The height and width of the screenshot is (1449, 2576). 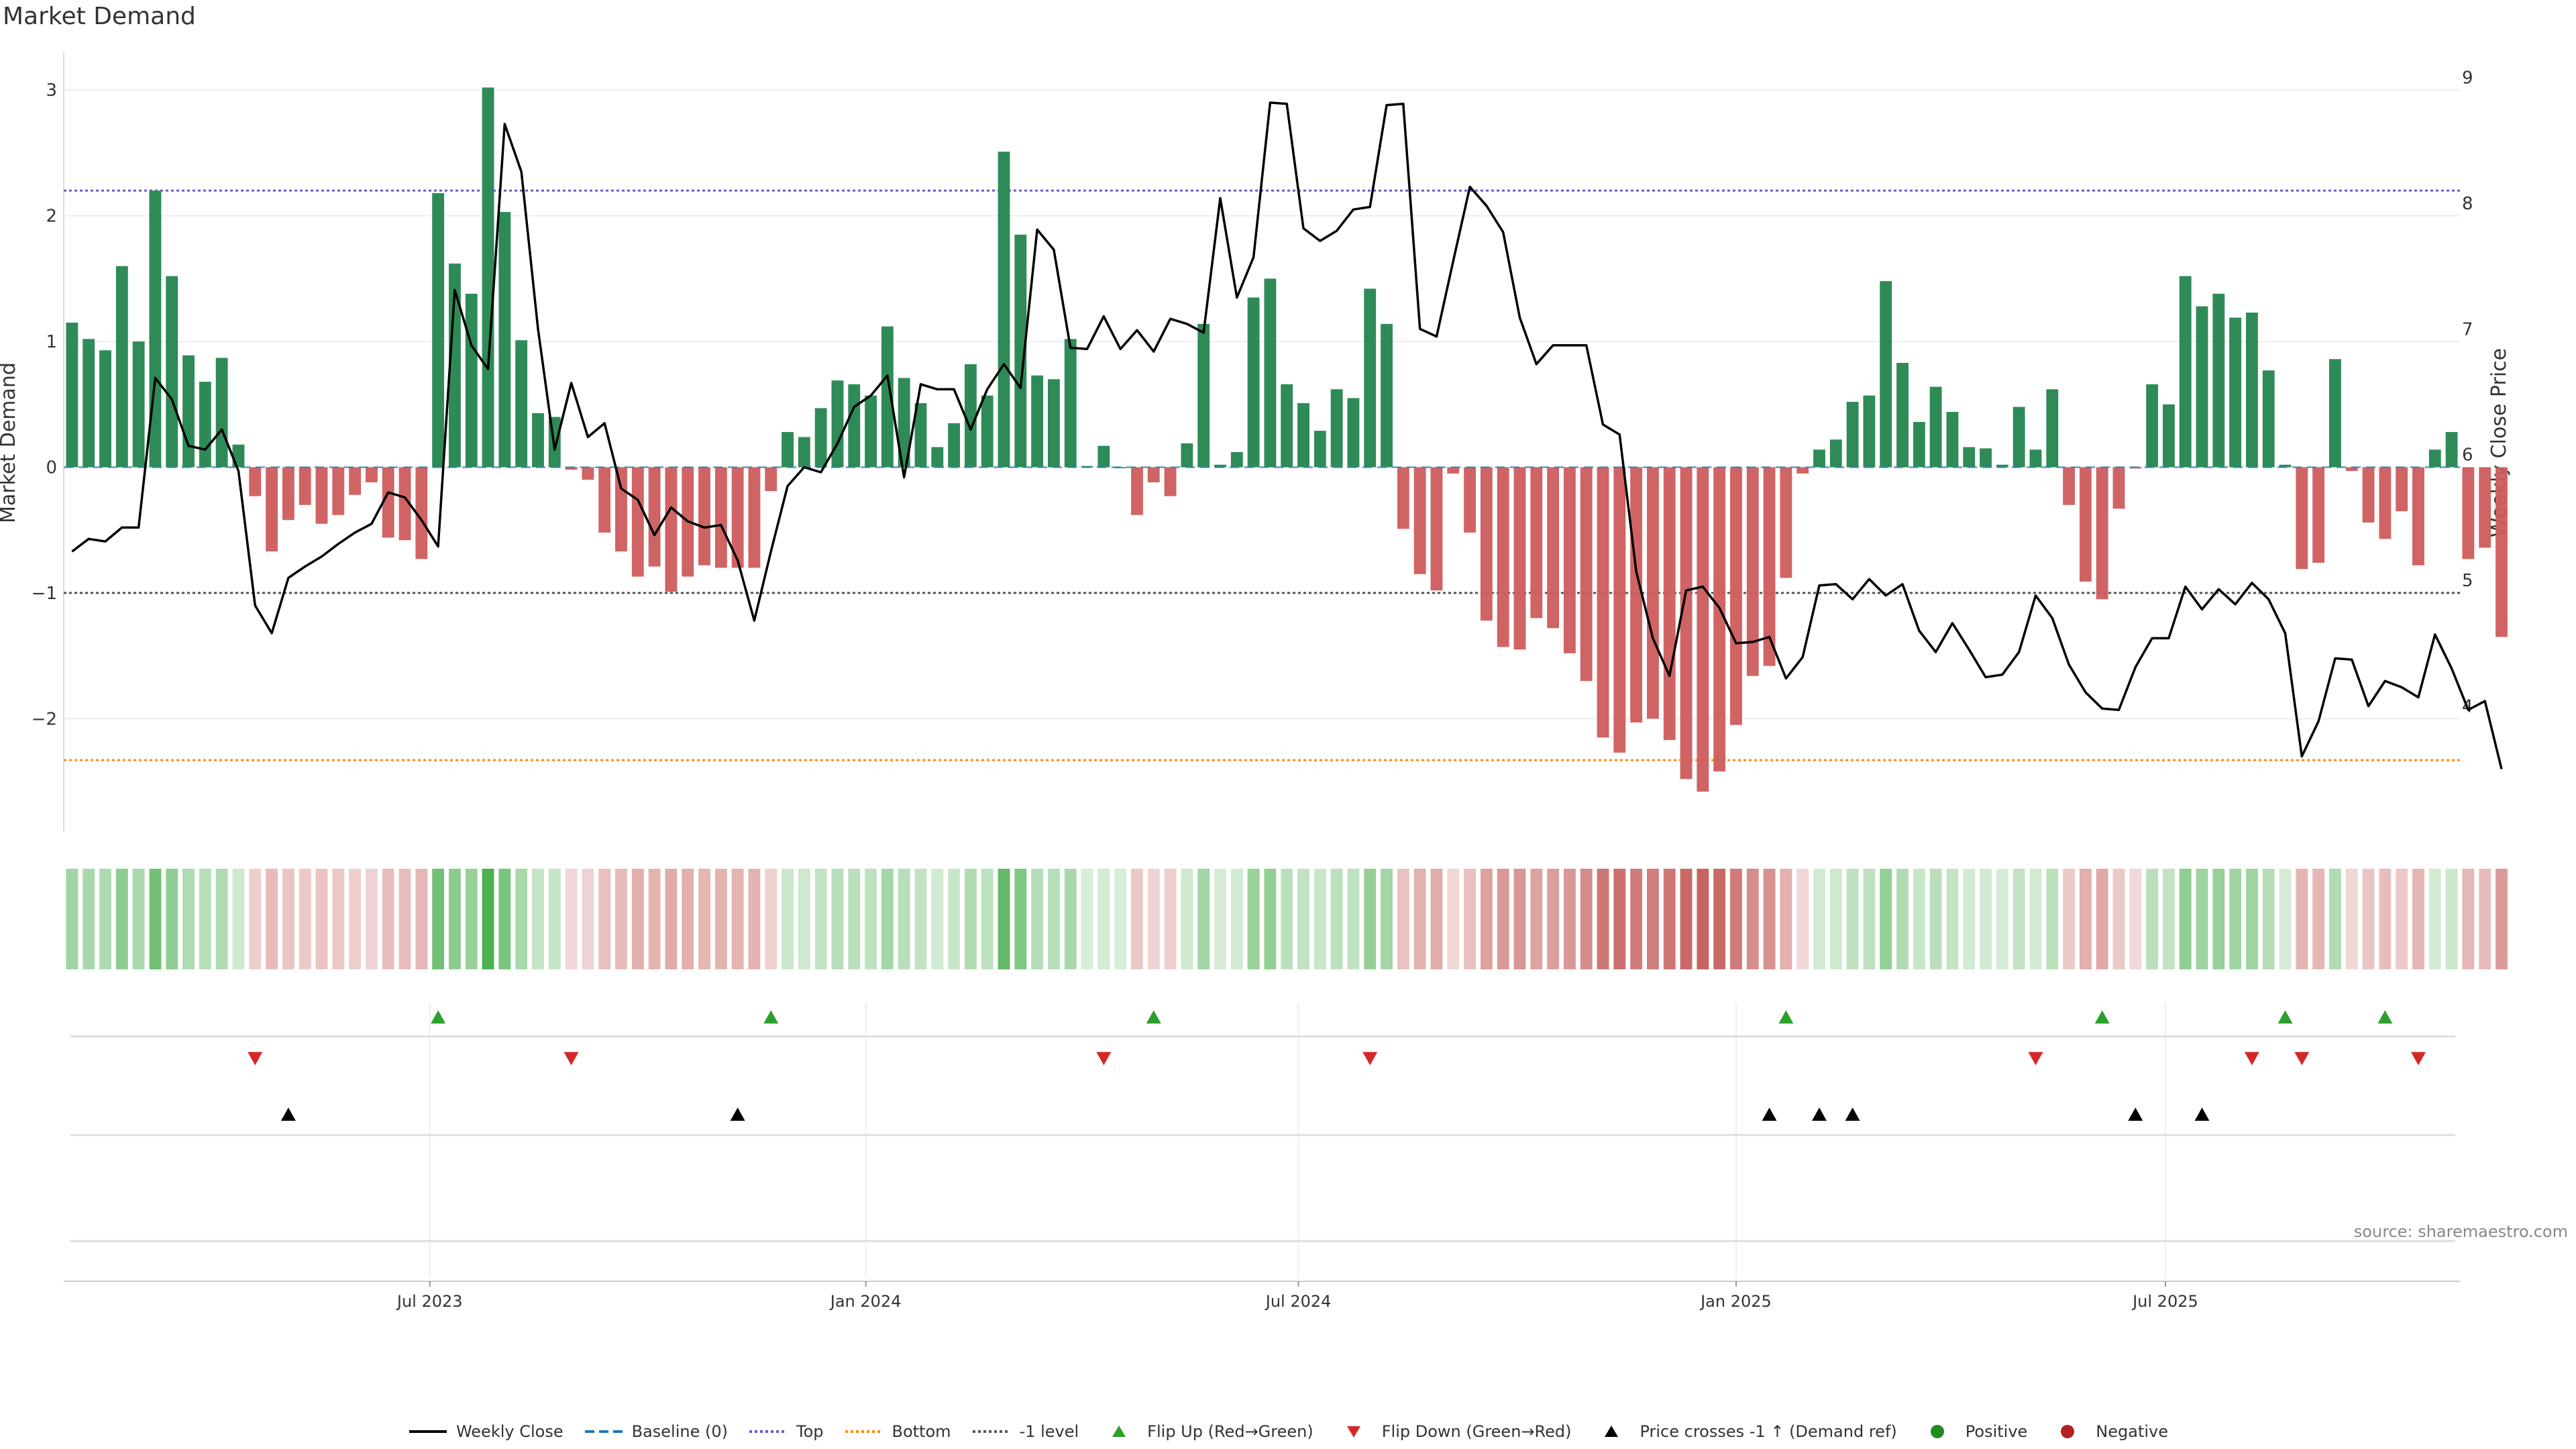 I want to click on y2-tick-label: 6, so click(x=2467, y=455).